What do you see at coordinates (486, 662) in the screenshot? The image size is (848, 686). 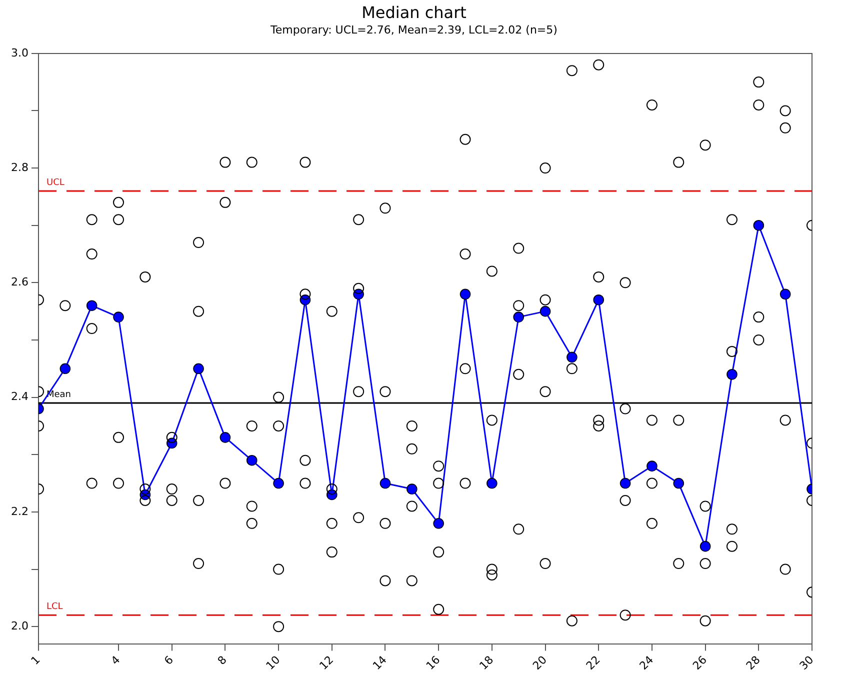 I see `x-tick-label: 18` at bounding box center [486, 662].